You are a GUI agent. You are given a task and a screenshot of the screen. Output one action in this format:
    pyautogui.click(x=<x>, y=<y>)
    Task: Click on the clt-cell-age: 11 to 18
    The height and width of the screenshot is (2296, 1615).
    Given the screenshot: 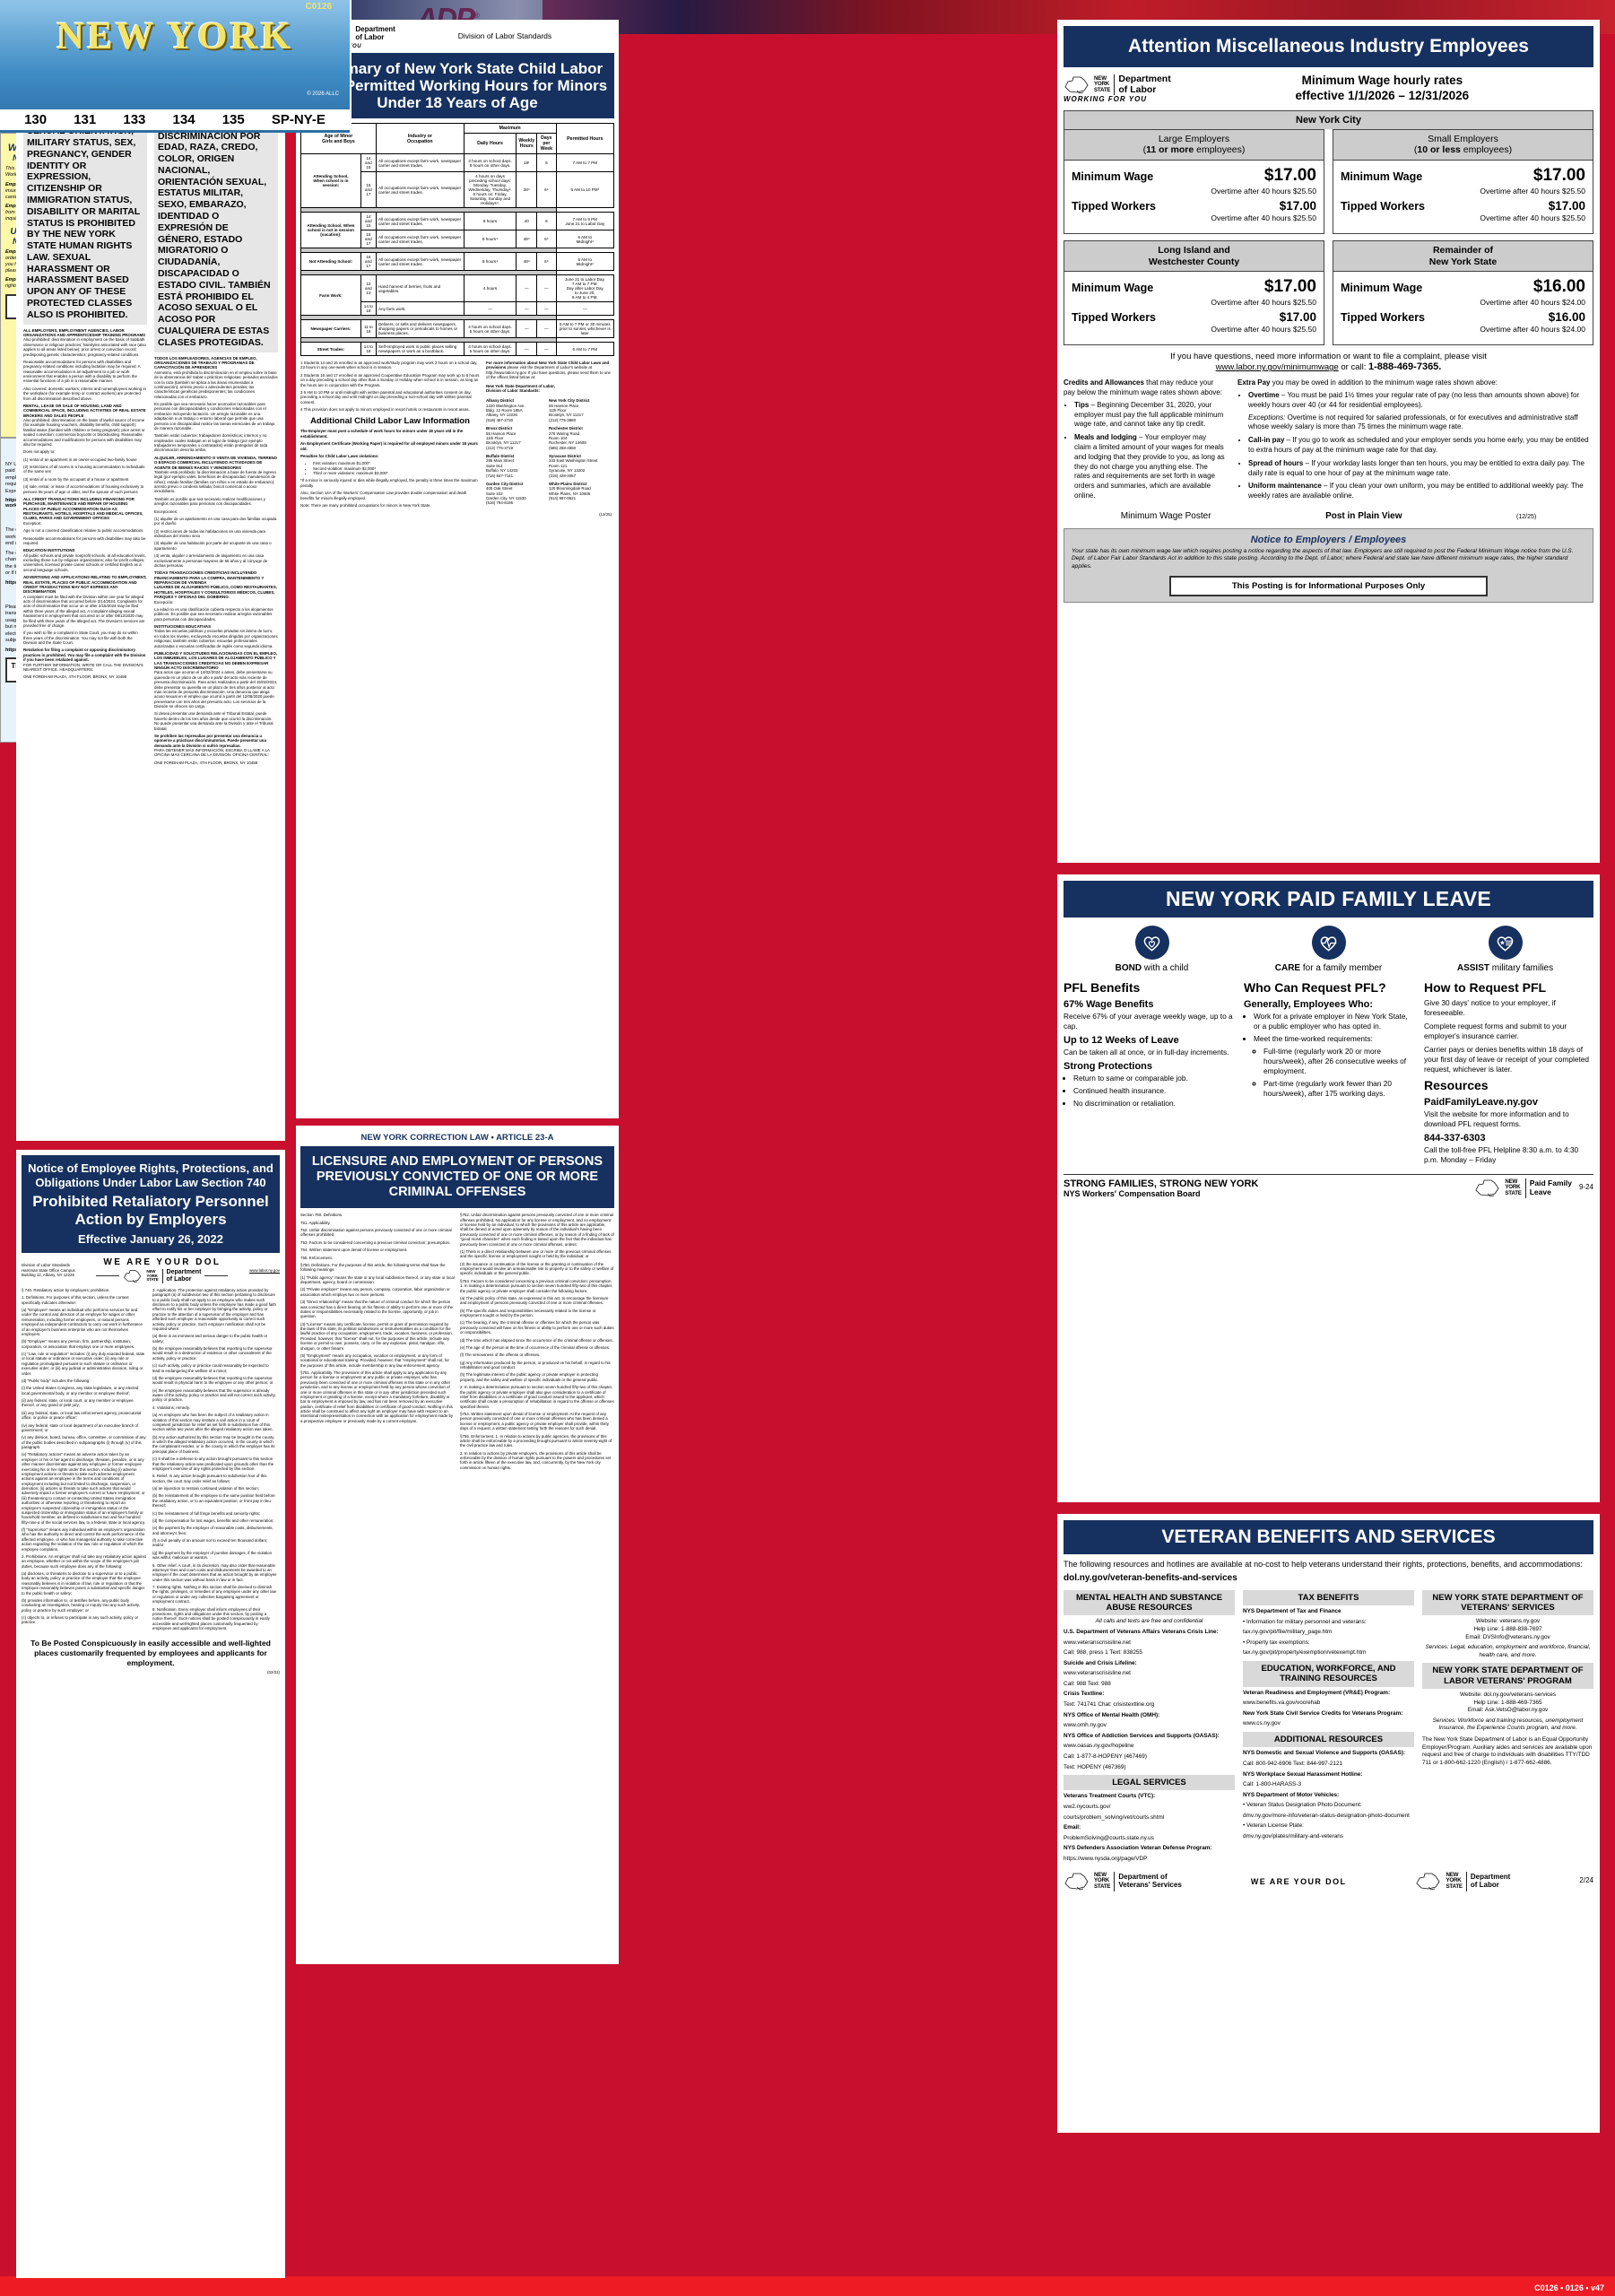 What is the action you would take?
    pyautogui.click(x=368, y=329)
    